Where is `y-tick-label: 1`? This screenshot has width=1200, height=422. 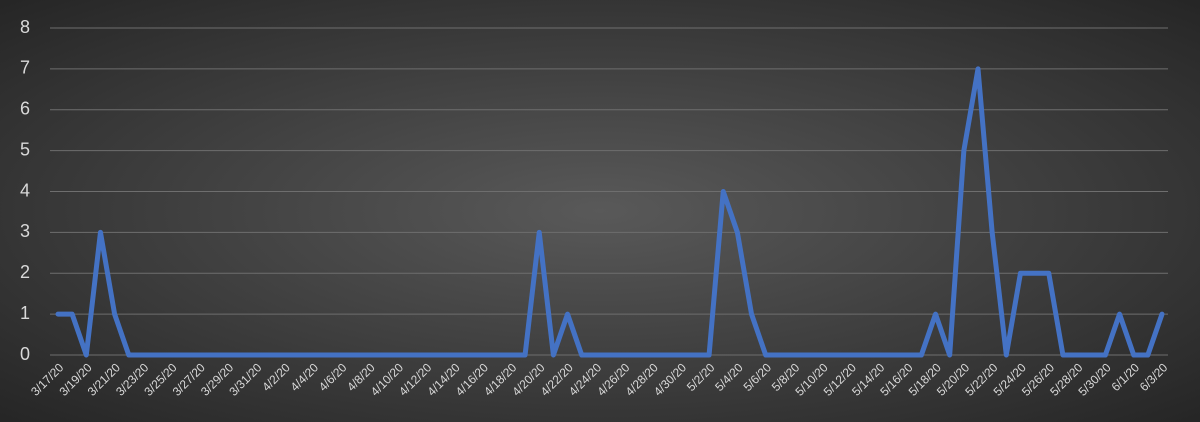 y-tick-label: 1 is located at coordinates (25, 313).